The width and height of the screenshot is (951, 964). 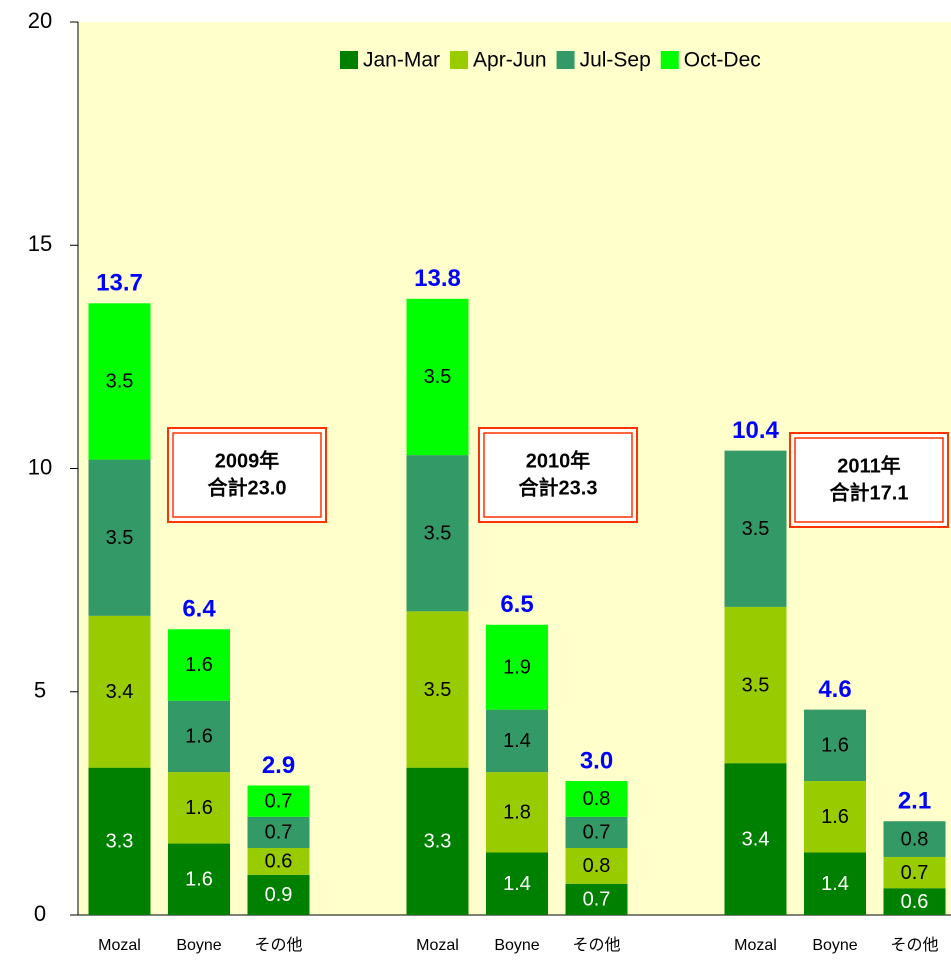 What do you see at coordinates (199, 609) in the screenshot?
I see `total-label: 6.4` at bounding box center [199, 609].